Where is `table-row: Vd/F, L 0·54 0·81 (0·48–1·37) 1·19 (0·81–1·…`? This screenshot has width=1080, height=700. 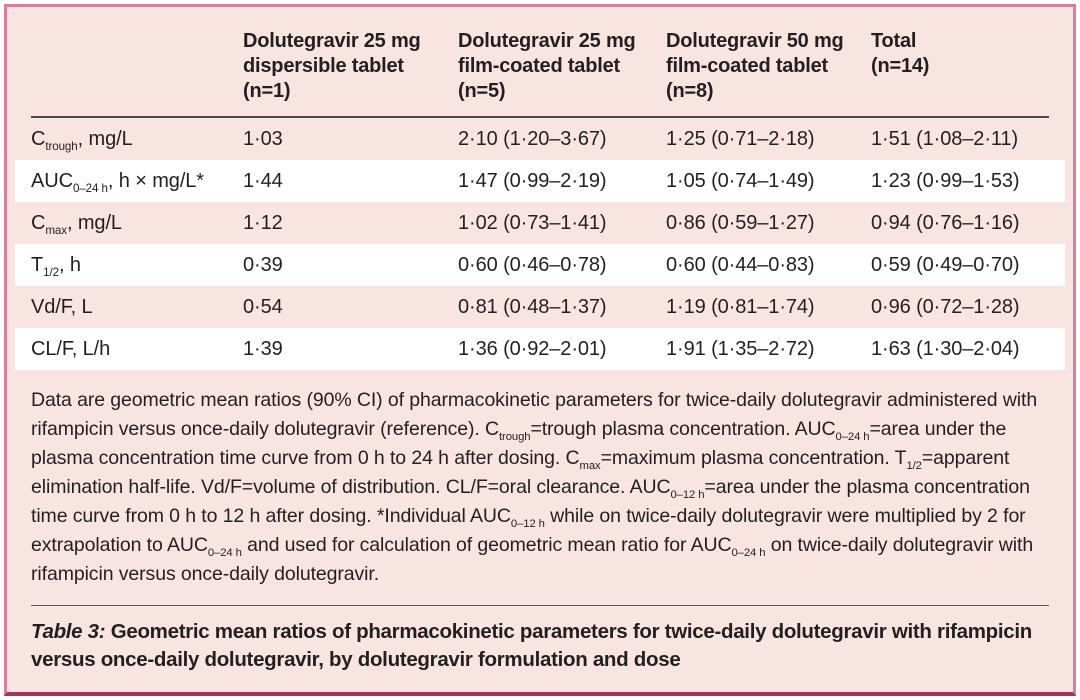 table-row: Vd/F, L 0·54 0·81 (0·48–1·37) 1·19 (0·81–1·… is located at coordinates (540, 307).